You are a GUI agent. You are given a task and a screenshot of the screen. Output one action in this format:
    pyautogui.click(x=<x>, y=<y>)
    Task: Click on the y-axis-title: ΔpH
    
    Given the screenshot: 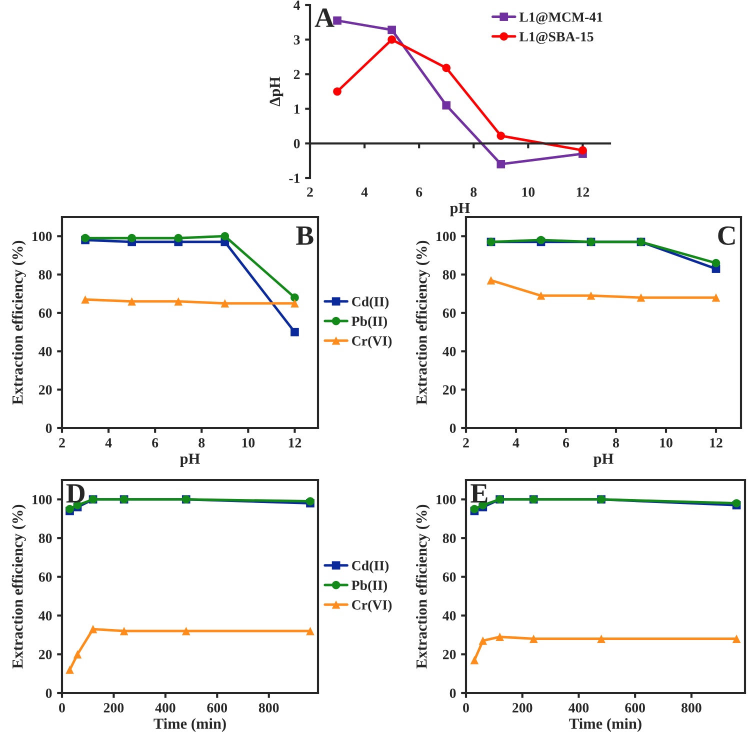 What is the action you would take?
    pyautogui.click(x=277, y=91)
    